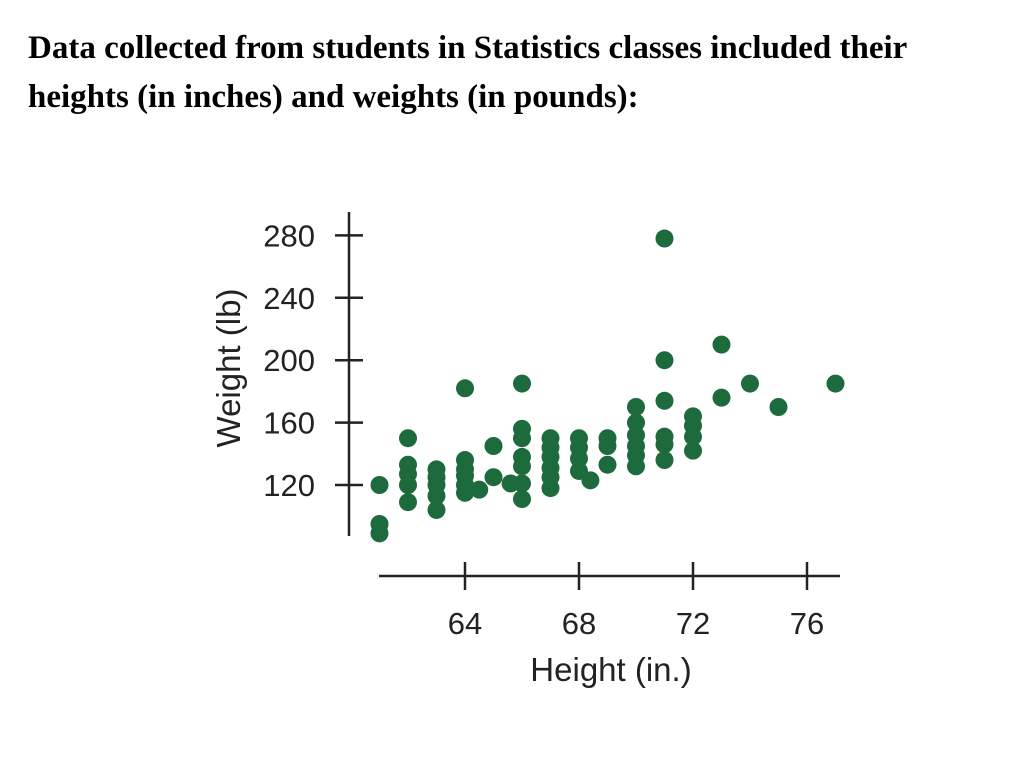 This screenshot has height=768, width=1024. I want to click on y-tick-label: 280, so click(289, 235).